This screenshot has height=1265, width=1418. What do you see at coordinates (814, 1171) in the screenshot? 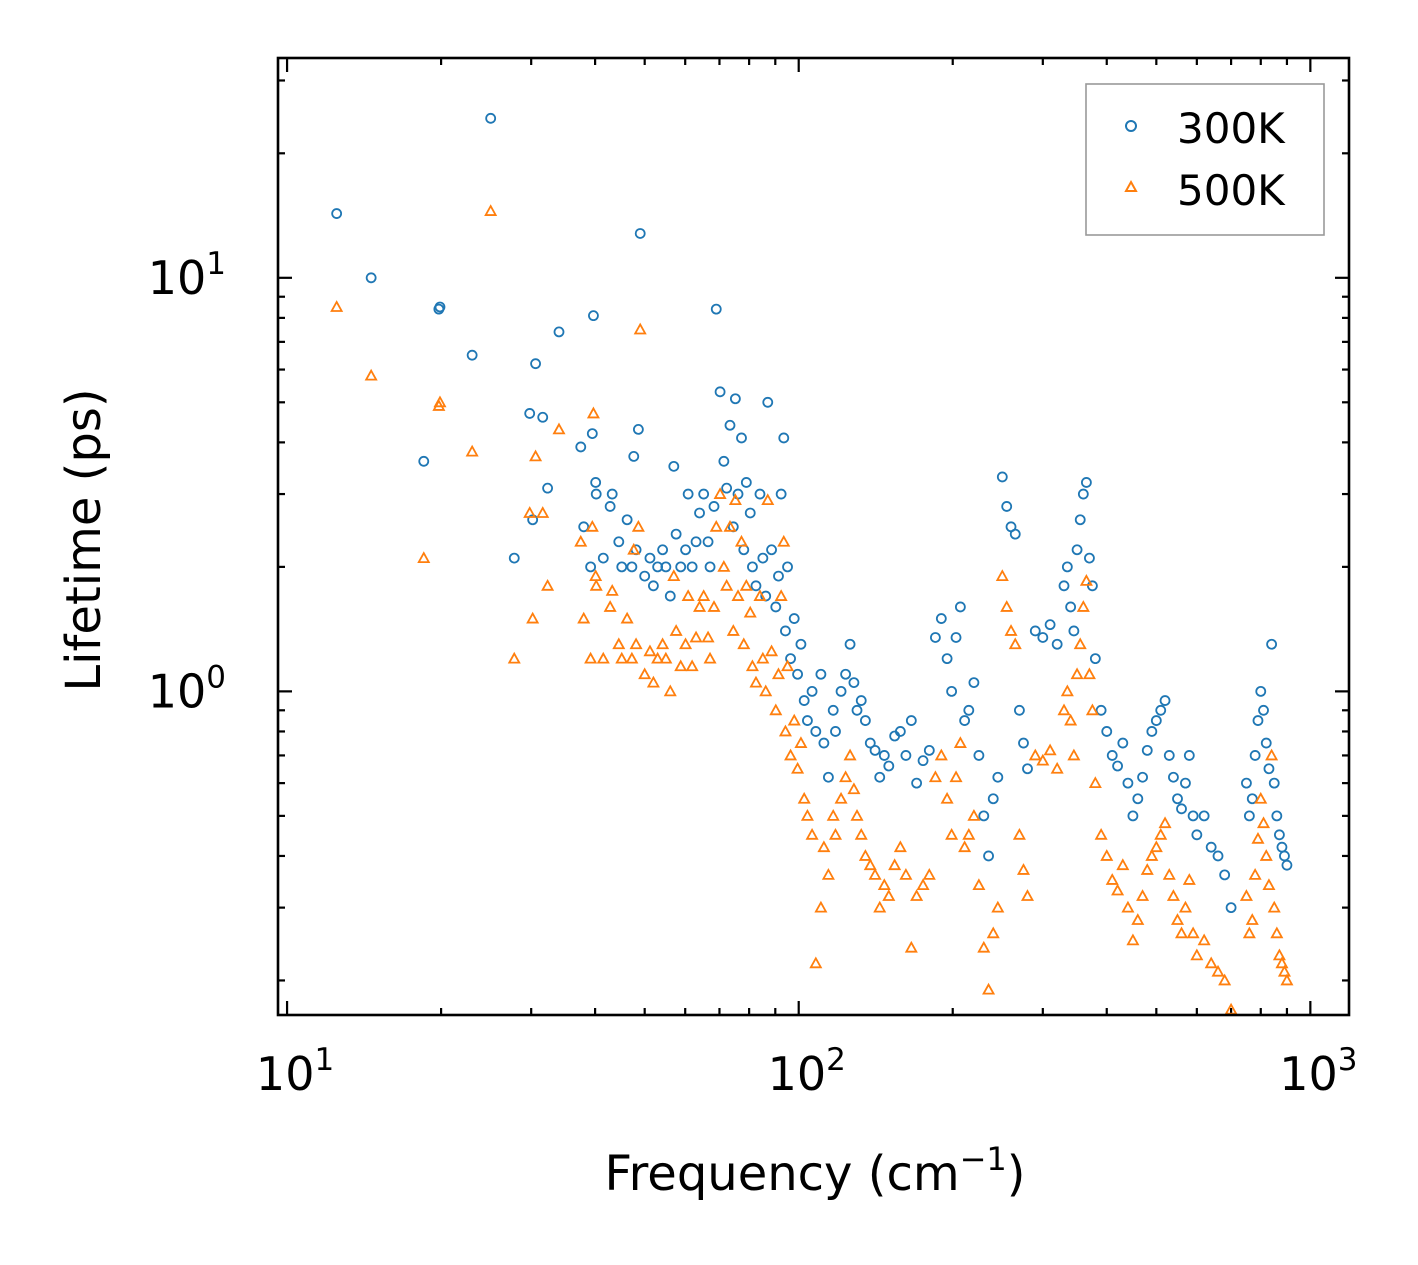
I see `x-axis-label: Frequency (cm−1)` at bounding box center [814, 1171].